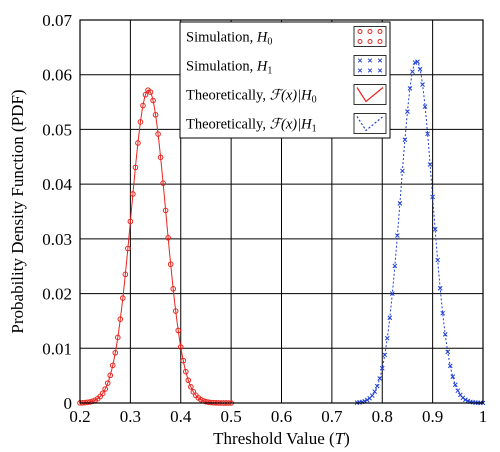 This screenshot has height=452, width=500. Describe the element at coordinates (17, 211) in the screenshot. I see `y-axis-title: Probability Density Function (PDF)` at that location.